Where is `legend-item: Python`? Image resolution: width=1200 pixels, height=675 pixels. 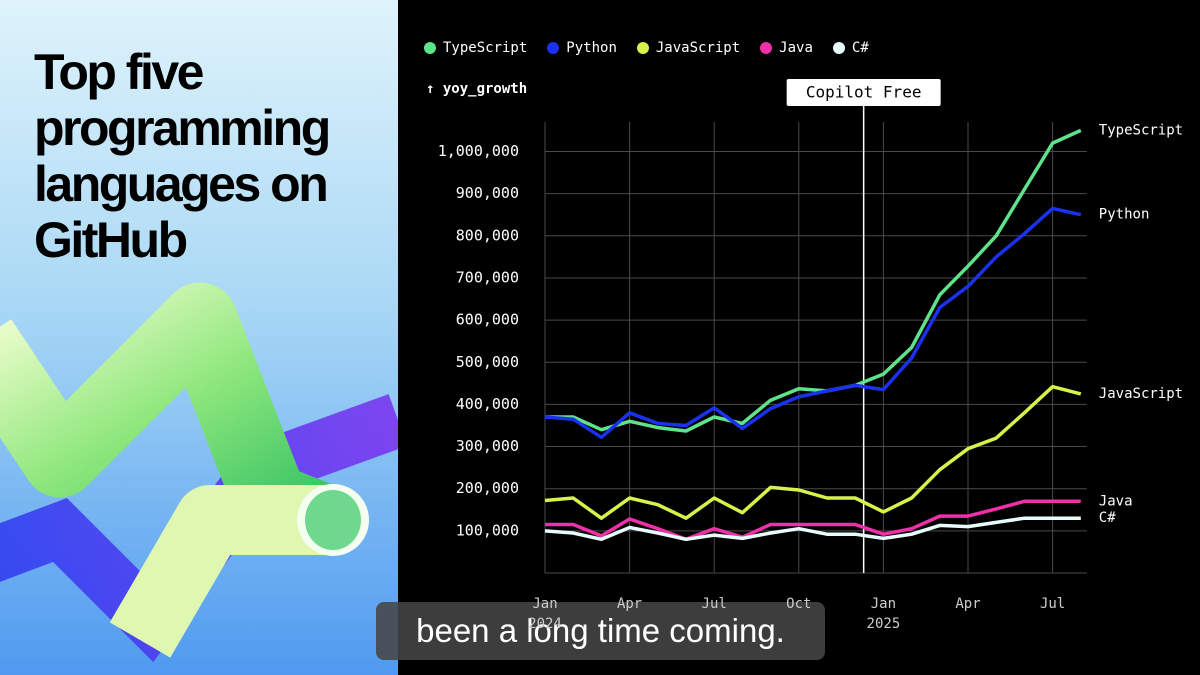
legend-item: Python is located at coordinates (582, 48).